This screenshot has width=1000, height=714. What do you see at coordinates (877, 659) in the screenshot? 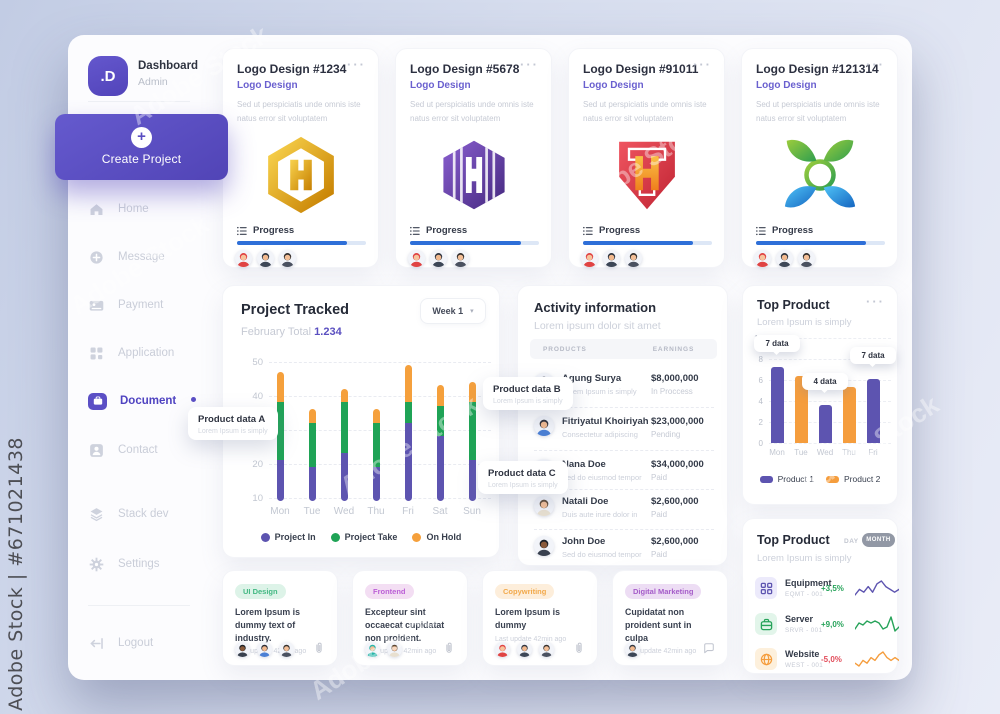
I see `sparkline` at bounding box center [877, 659].